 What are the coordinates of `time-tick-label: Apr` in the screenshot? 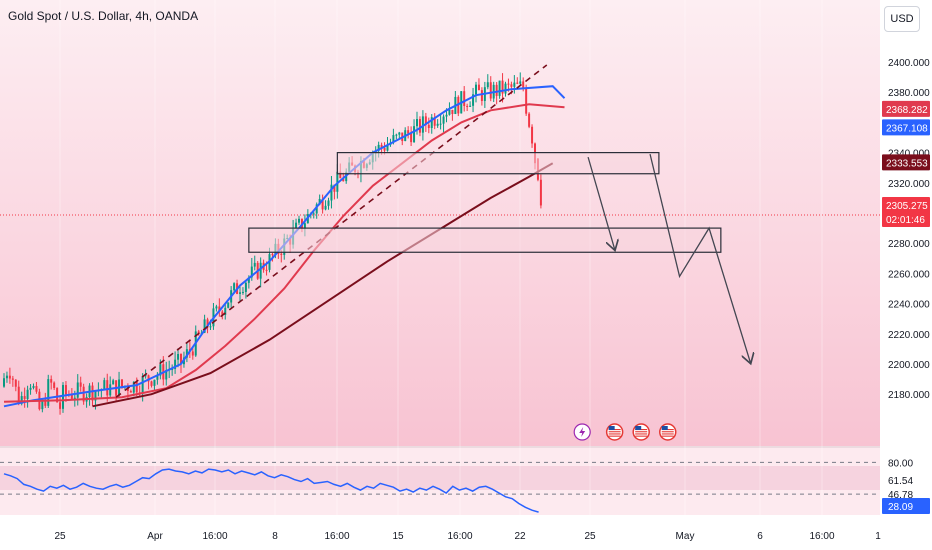 It's located at (155, 536).